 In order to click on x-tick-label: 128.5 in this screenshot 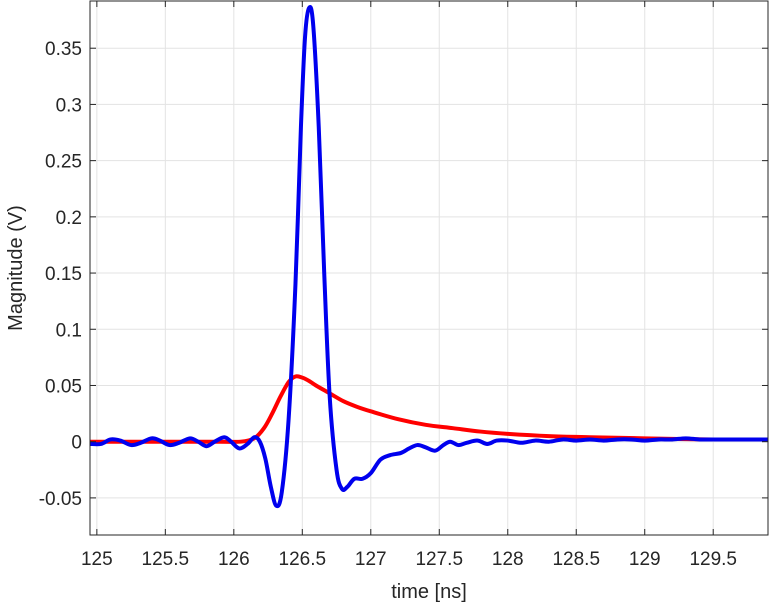, I will do `click(576, 559)`.